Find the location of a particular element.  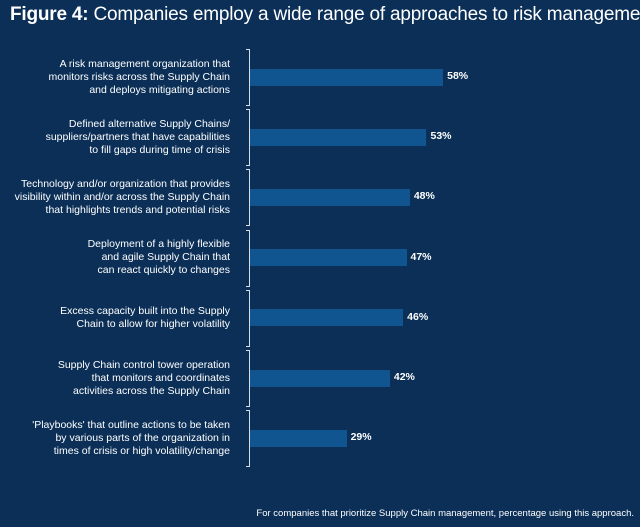

category-label-line: A risk management organization that is located at coordinates (144, 63).